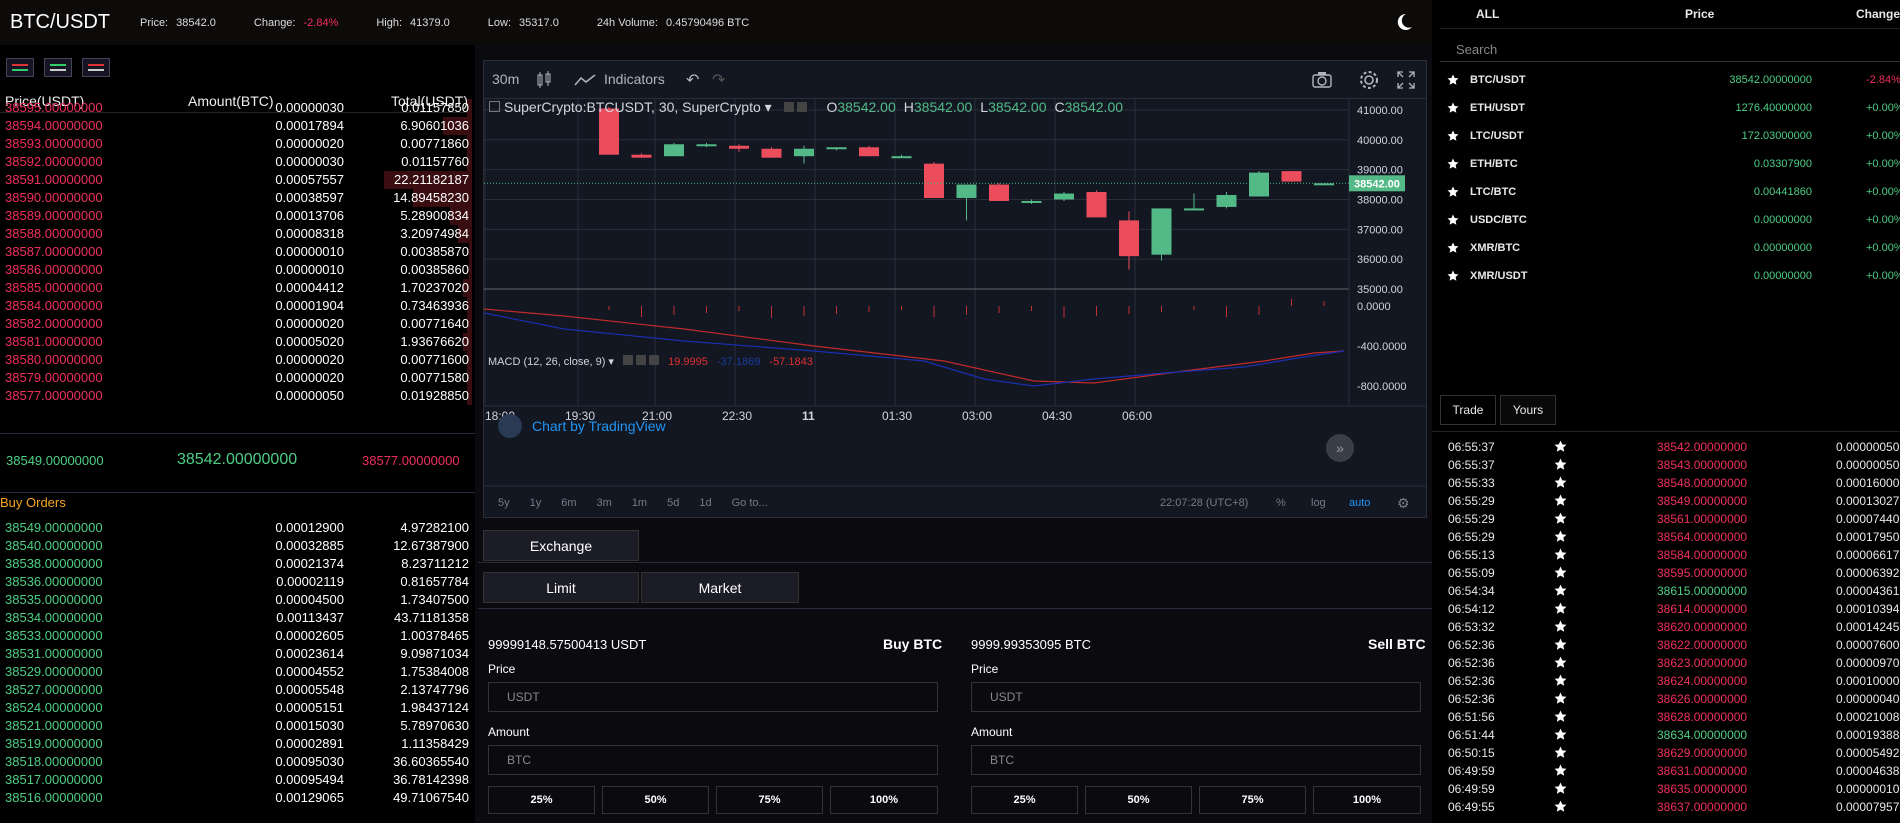 This screenshot has width=1900, height=823. What do you see at coordinates (236, 708) in the screenshot?
I see `bid-row: 38524.00000000 0.00005151 1.98437124` at bounding box center [236, 708].